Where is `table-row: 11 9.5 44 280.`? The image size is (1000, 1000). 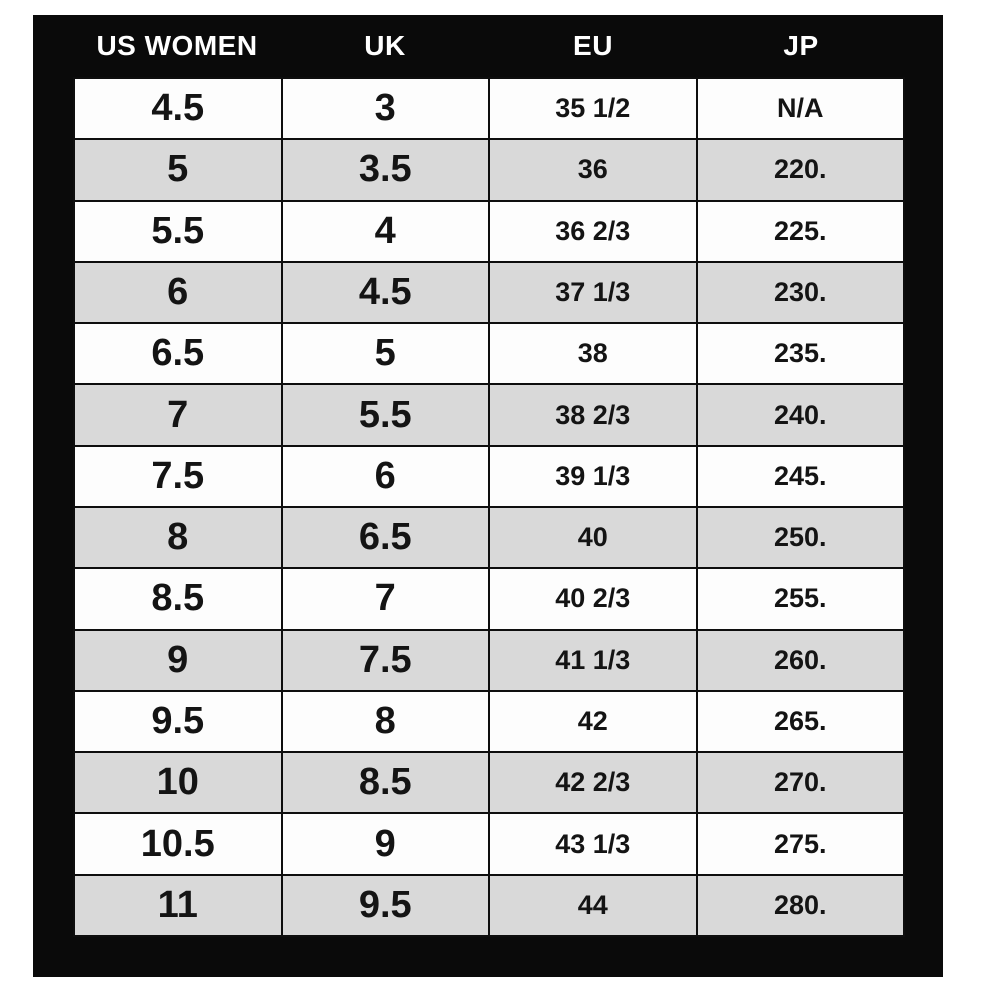
table-row: 11 9.5 44 280. is located at coordinates (489, 905).